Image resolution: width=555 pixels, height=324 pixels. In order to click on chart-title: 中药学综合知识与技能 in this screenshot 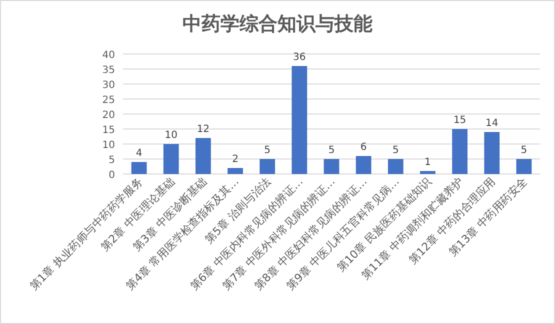, I will do `click(277, 24)`.